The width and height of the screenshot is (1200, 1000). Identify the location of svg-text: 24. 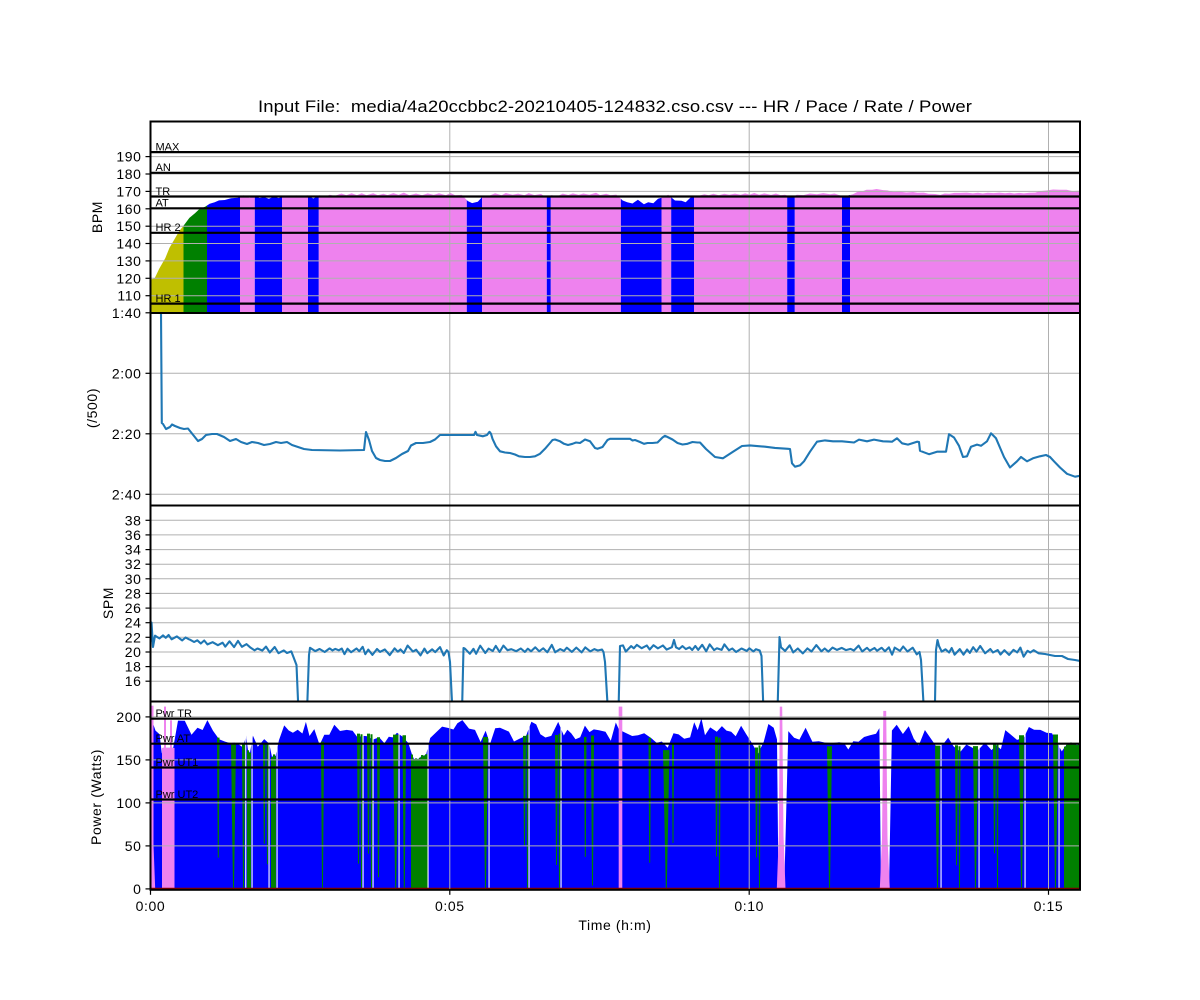
(133, 623).